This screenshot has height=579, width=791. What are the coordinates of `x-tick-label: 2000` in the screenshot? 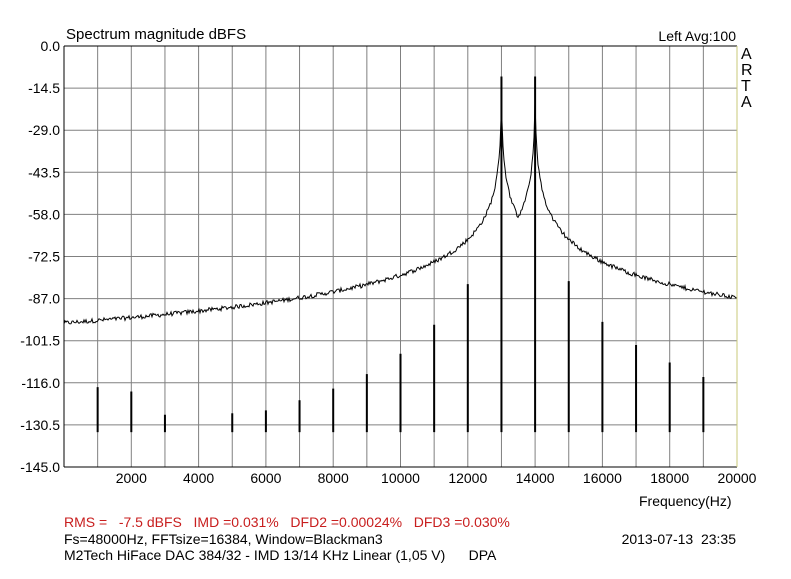 It's located at (131, 478).